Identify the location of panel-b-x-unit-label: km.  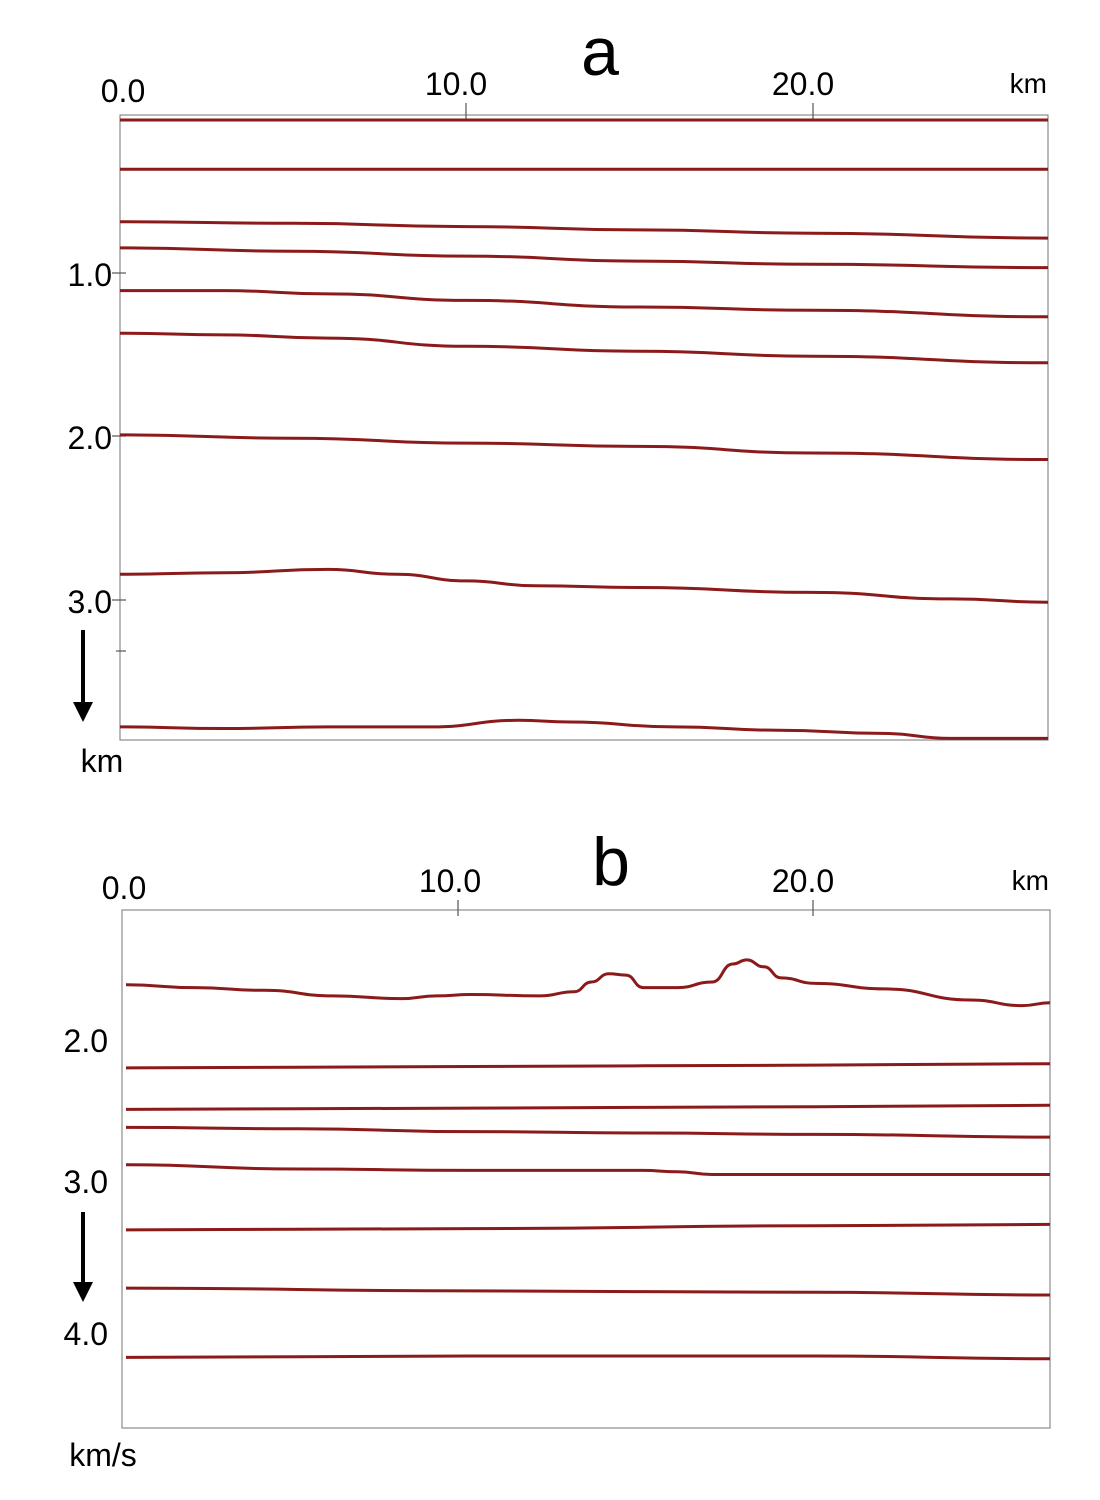
(1030, 880).